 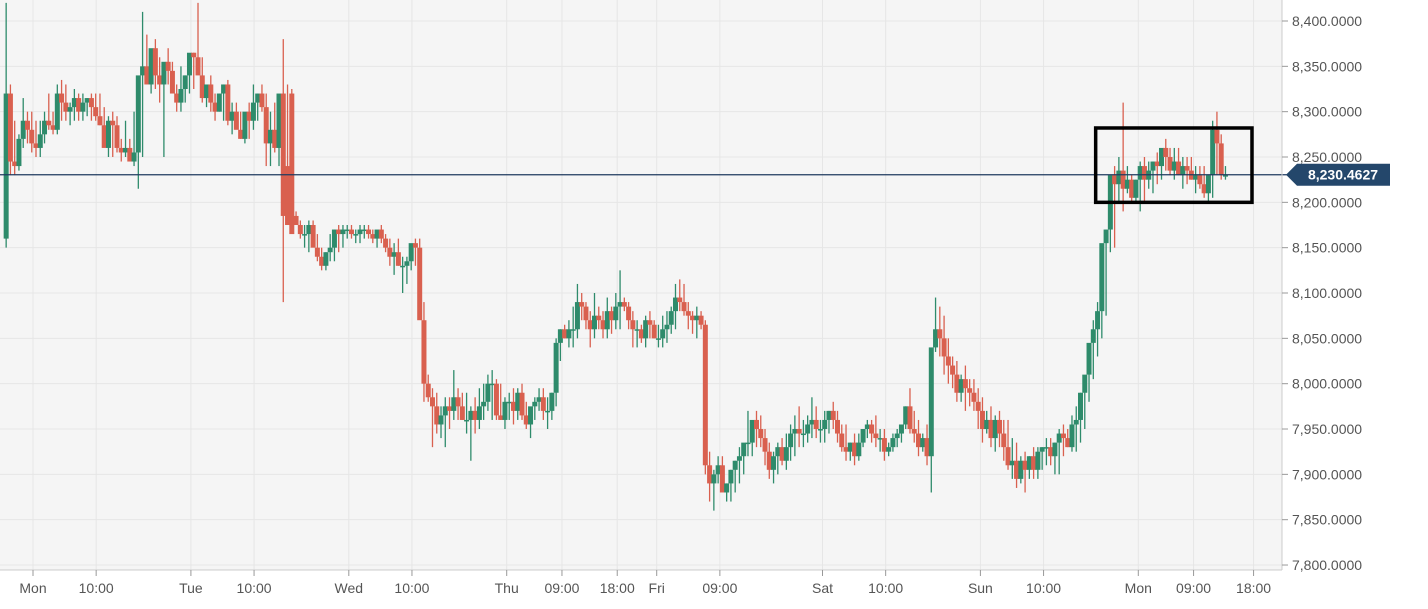 I want to click on x-tick-label: Sat, so click(x=822, y=588).